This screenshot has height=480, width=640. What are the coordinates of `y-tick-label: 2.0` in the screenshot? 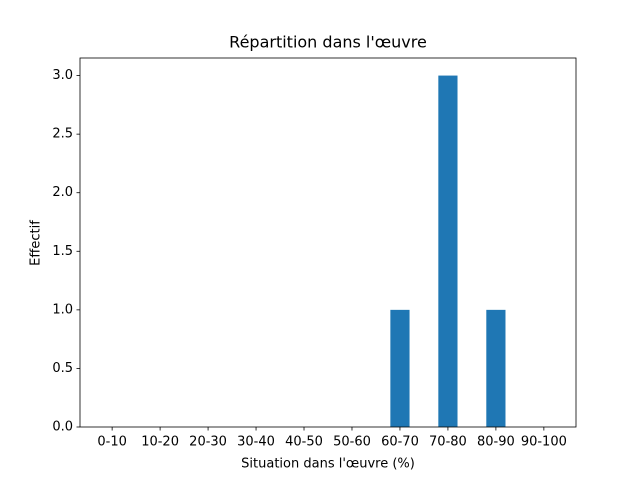 It's located at (62, 192).